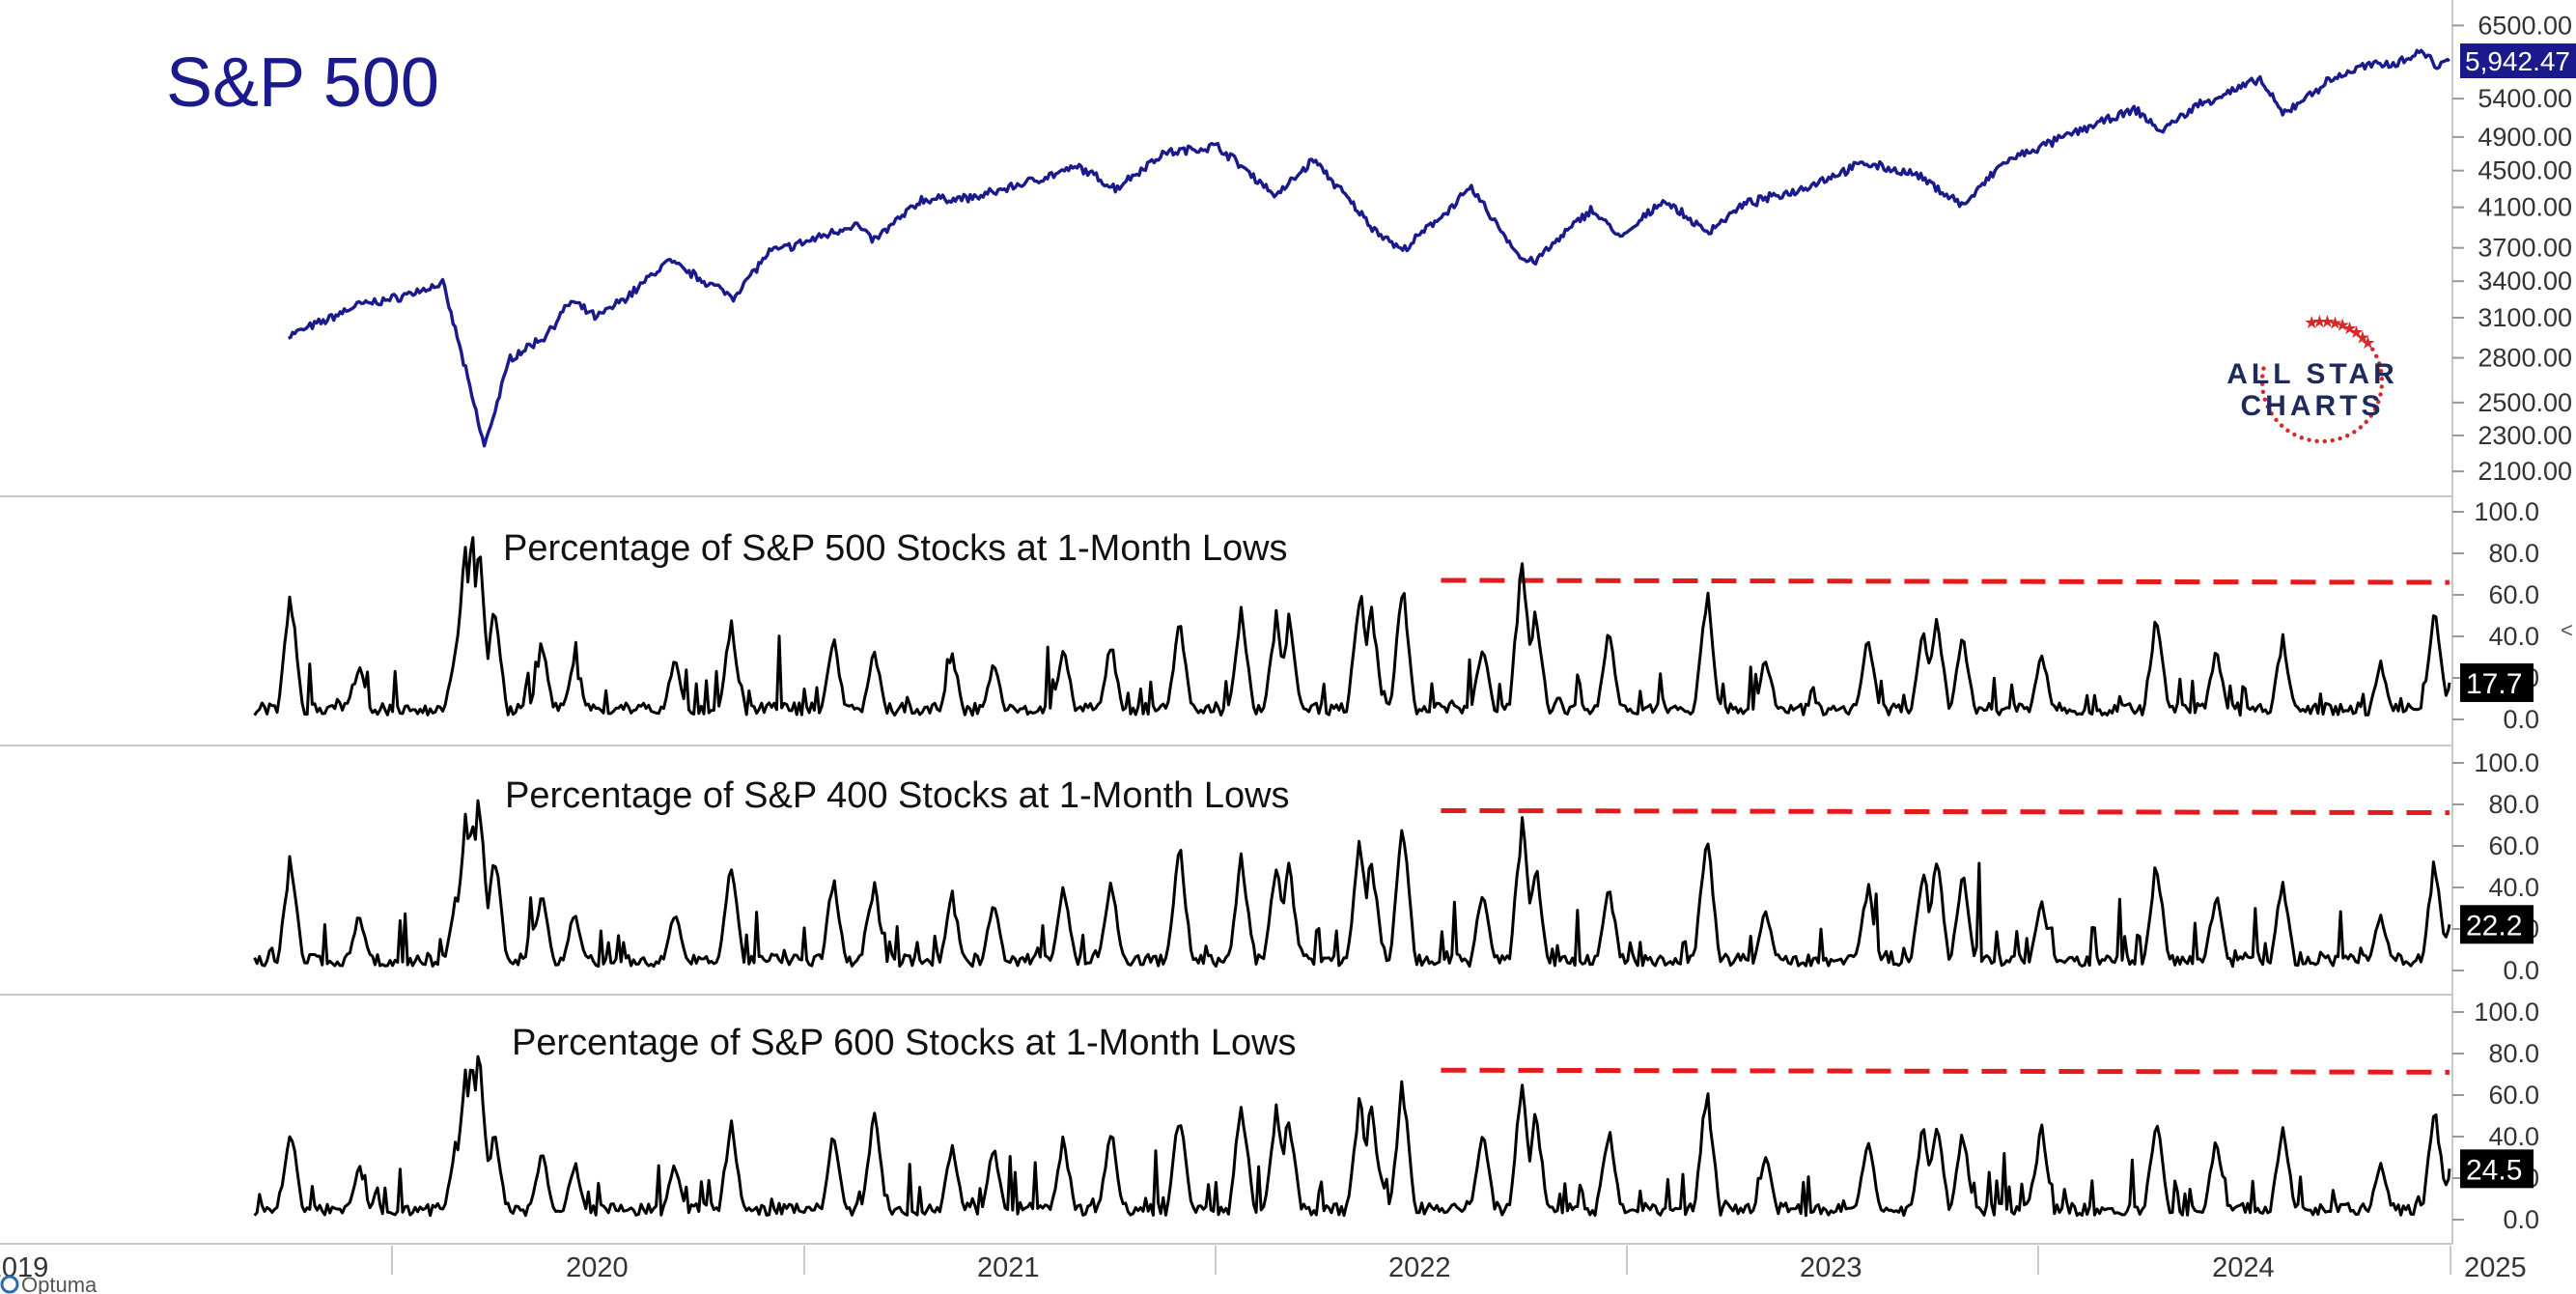 The height and width of the screenshot is (1294, 2576). I want to click on breadth-last-value-background-sp500, so click(2497, 682).